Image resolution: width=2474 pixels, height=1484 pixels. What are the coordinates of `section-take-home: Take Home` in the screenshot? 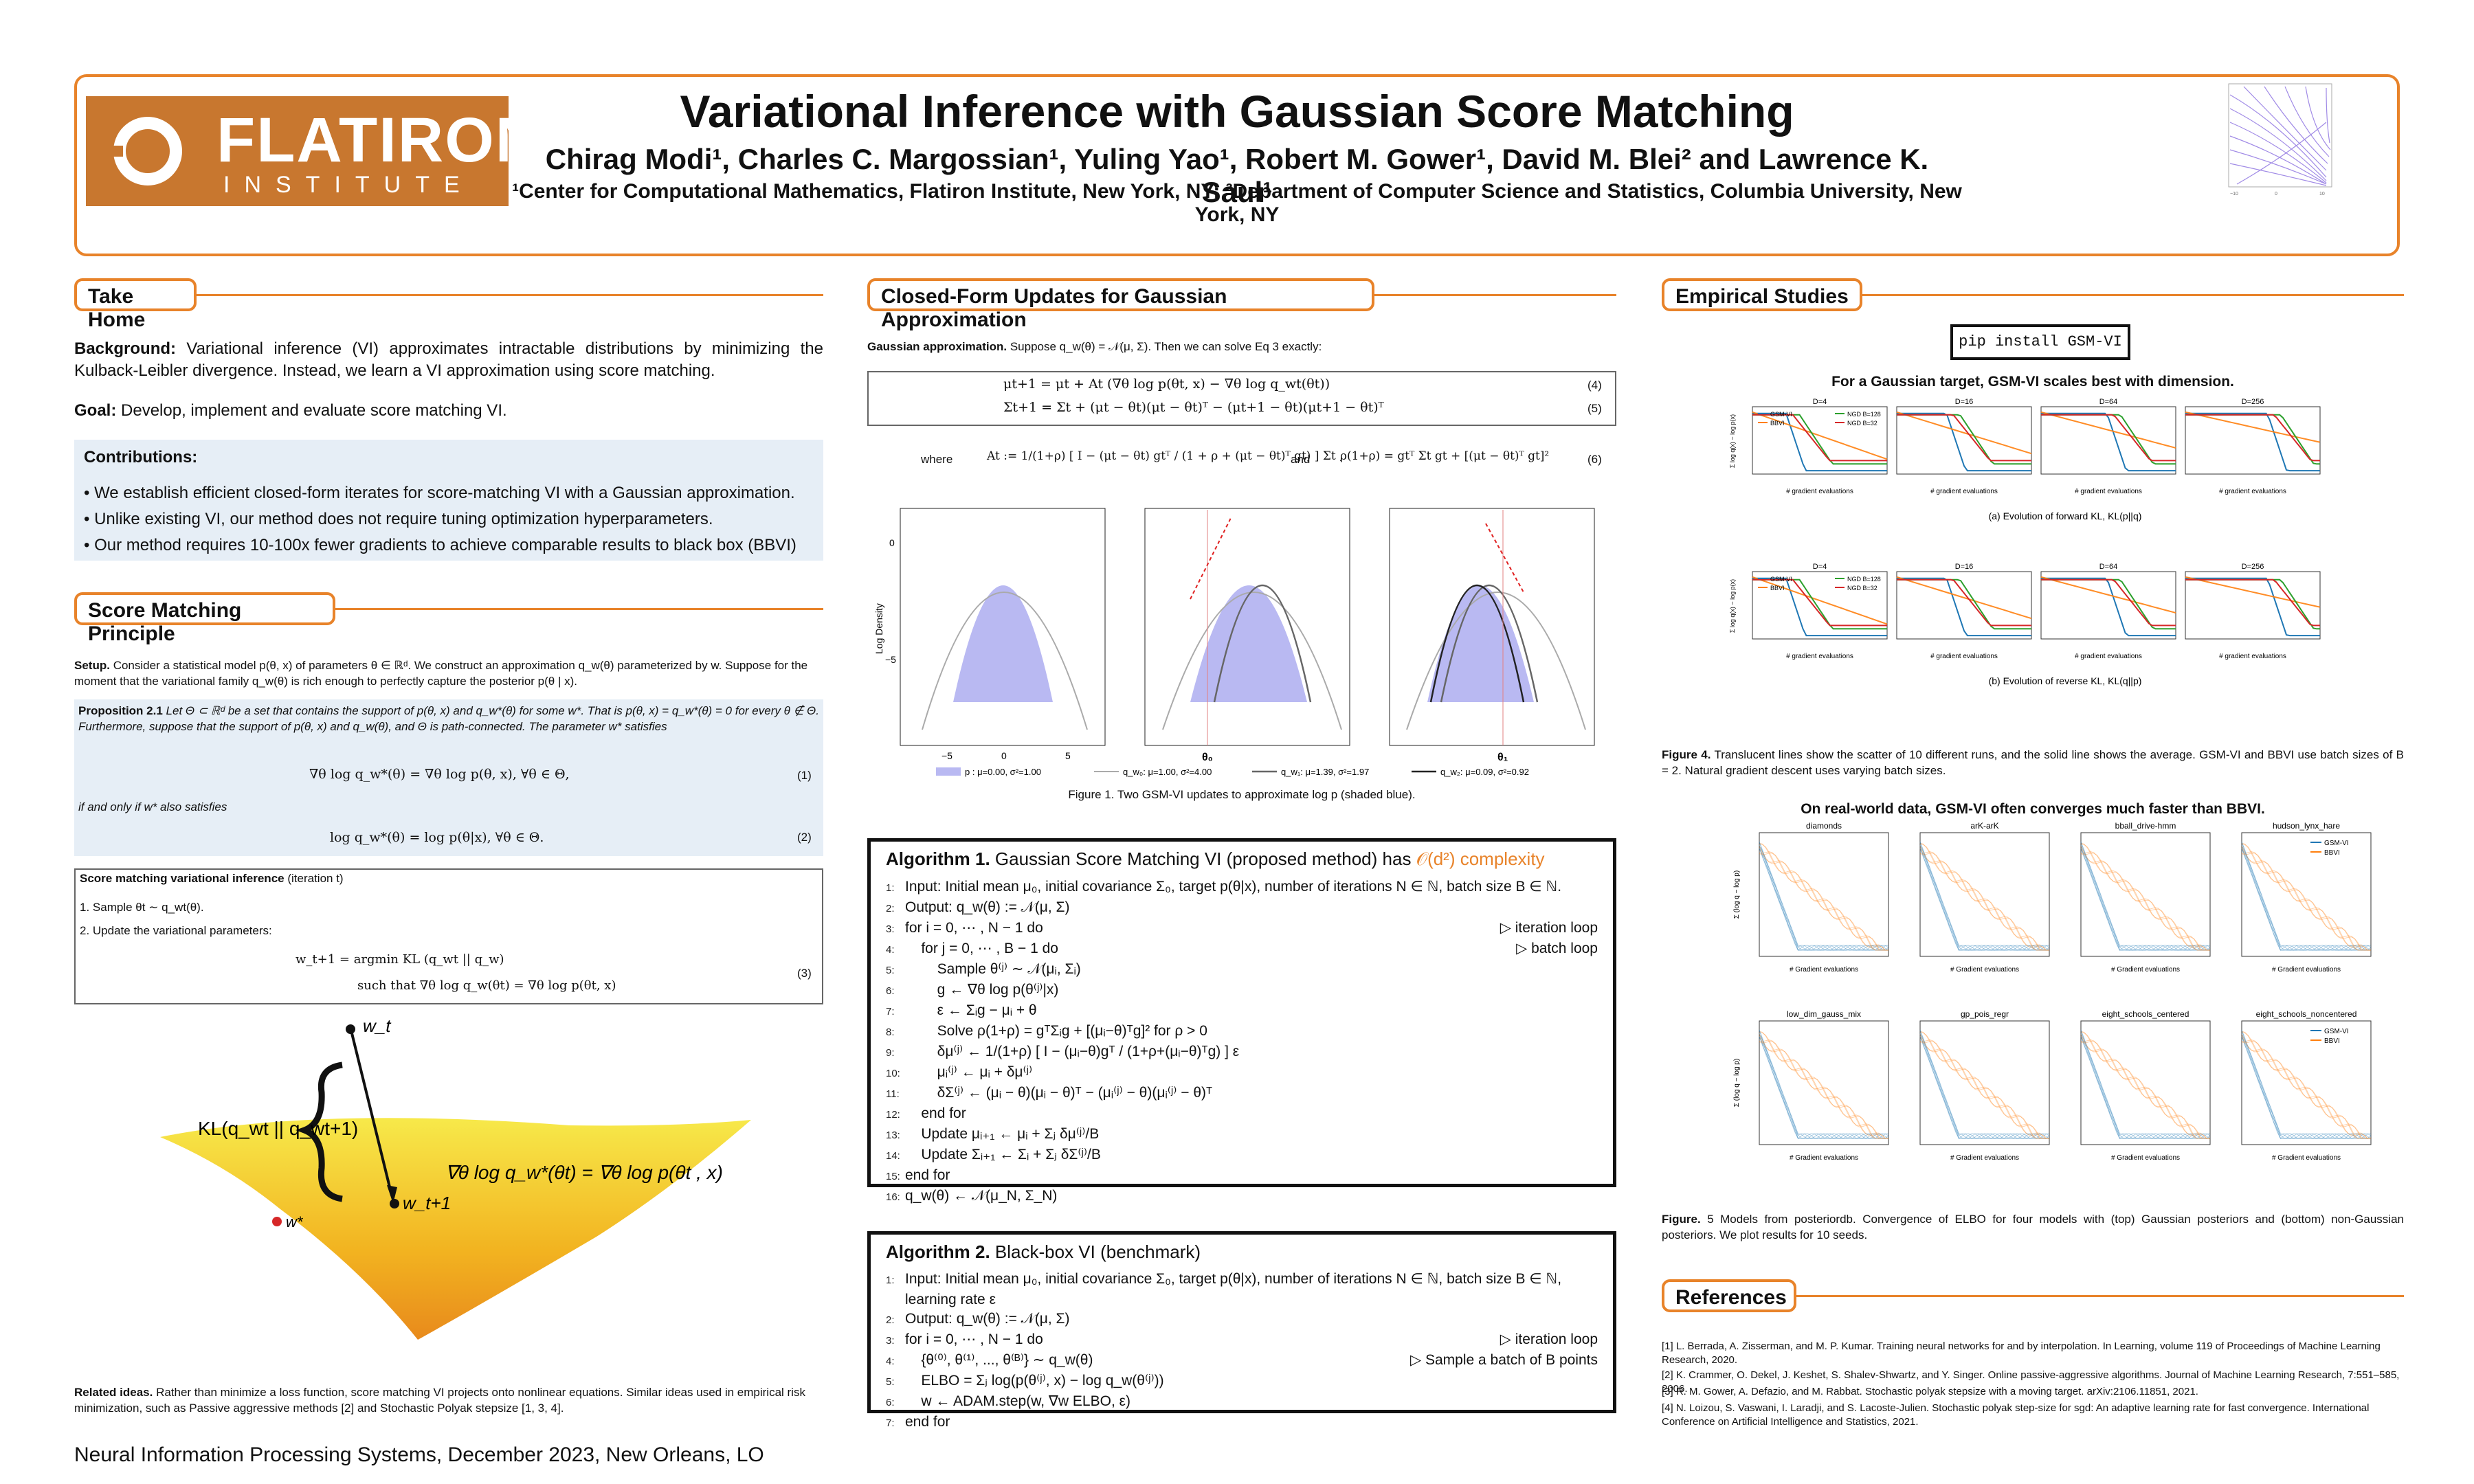 It's located at (135, 304).